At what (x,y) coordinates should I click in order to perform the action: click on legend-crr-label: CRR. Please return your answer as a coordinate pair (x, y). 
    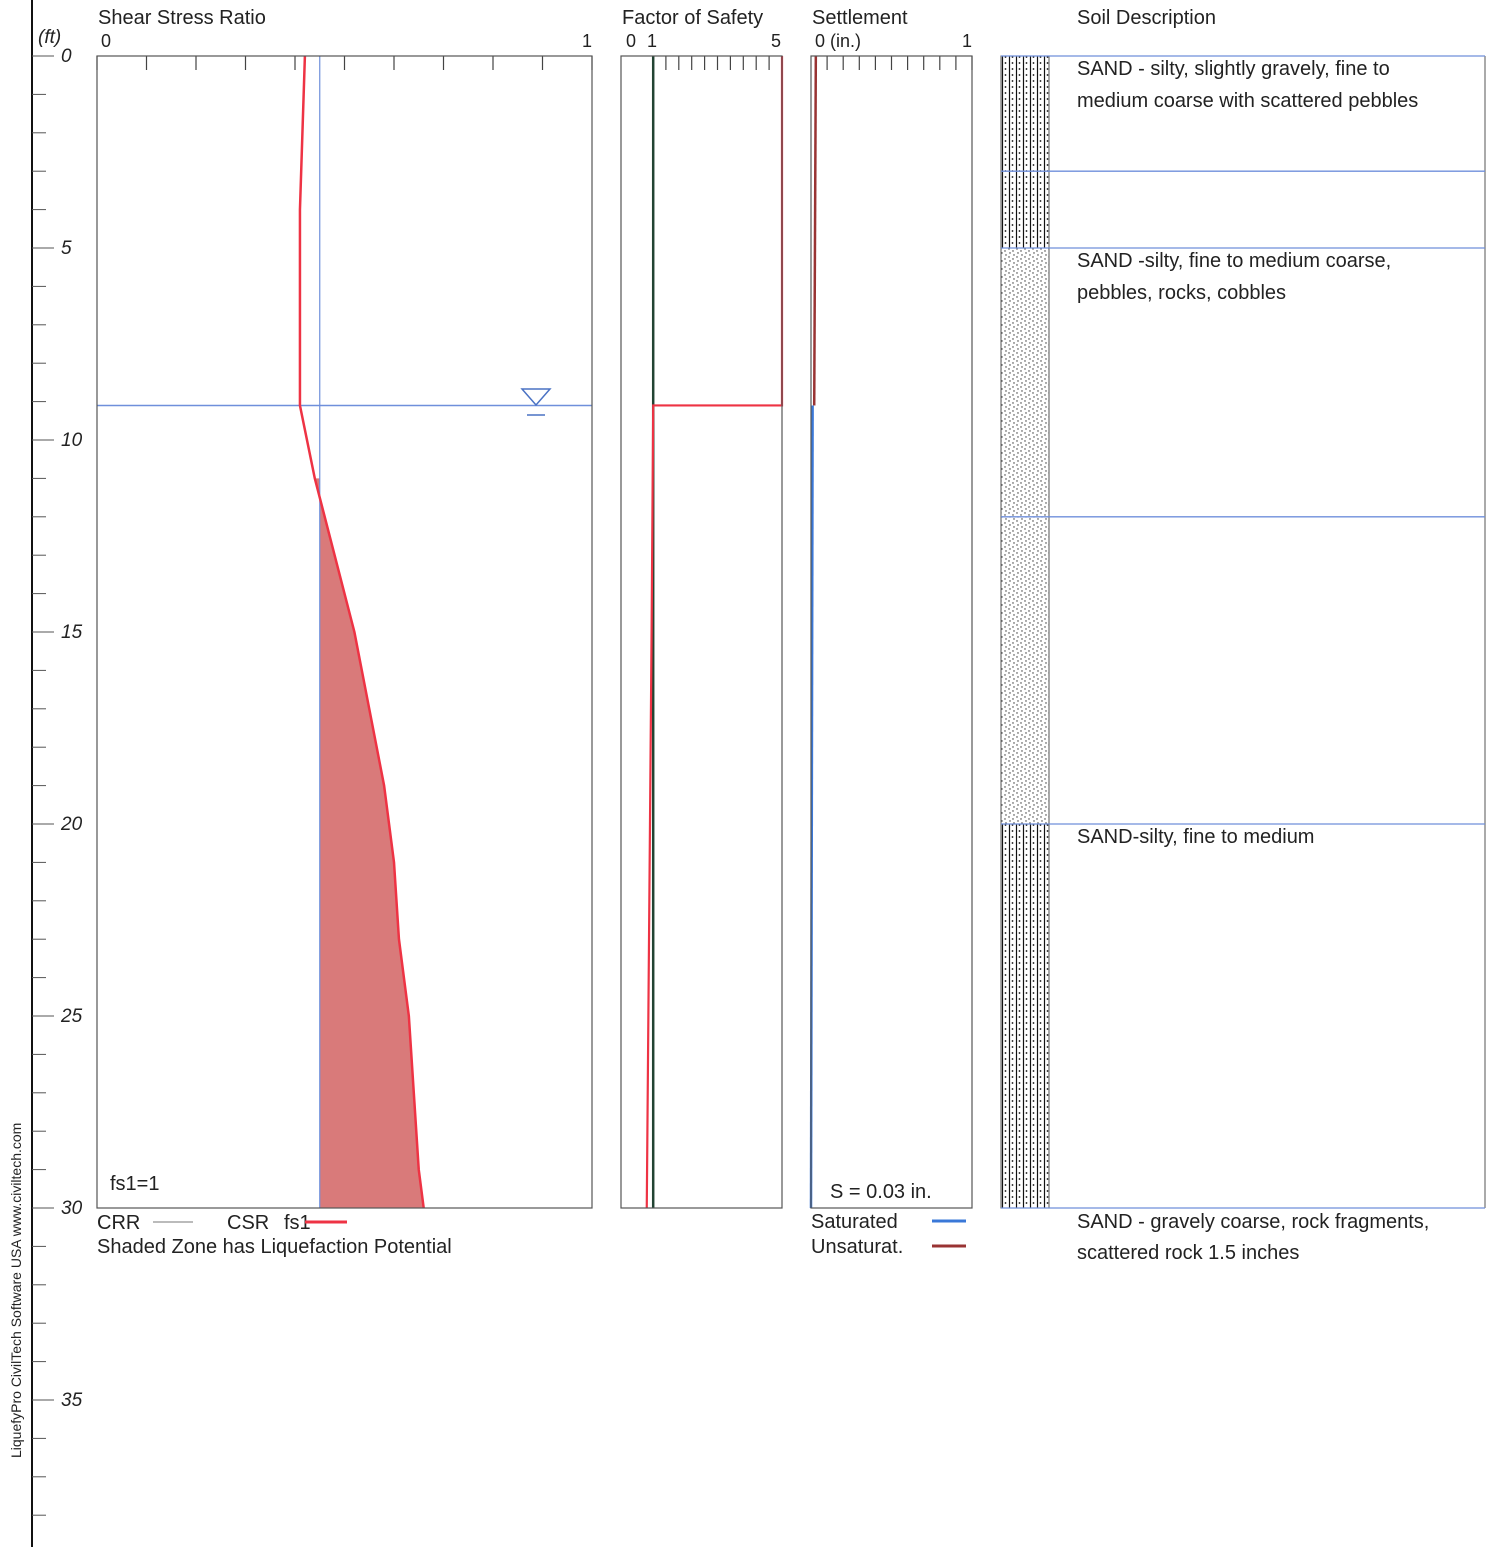
    Looking at the image, I should click on (118, 1223).